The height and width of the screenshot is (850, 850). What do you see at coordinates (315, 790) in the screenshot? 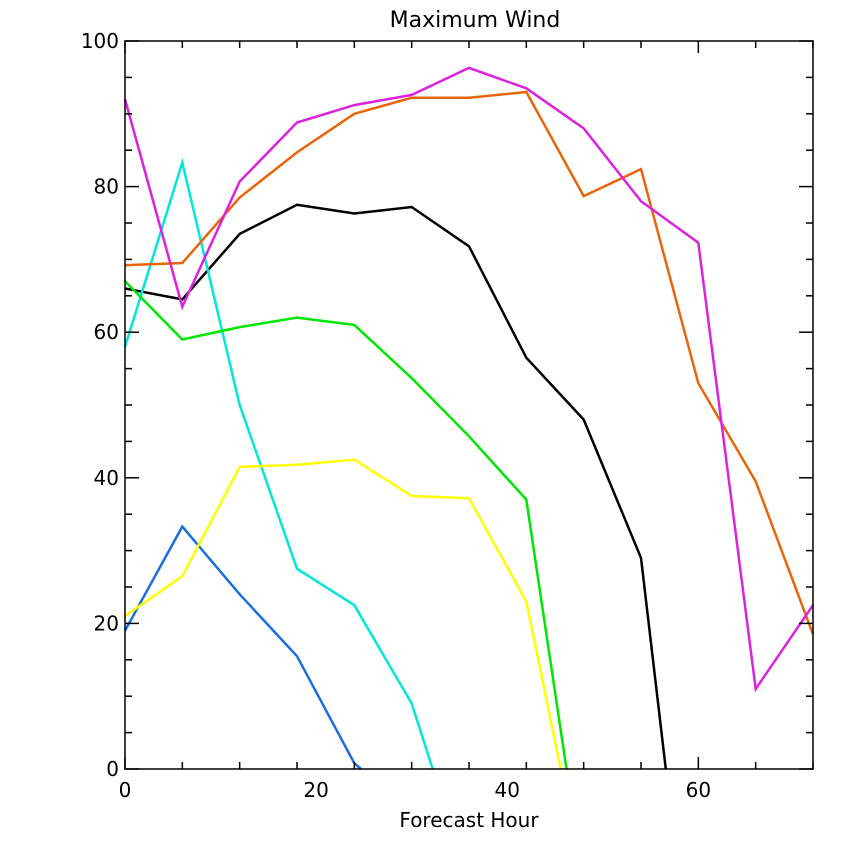
I see `x-tick-label: 20` at bounding box center [315, 790].